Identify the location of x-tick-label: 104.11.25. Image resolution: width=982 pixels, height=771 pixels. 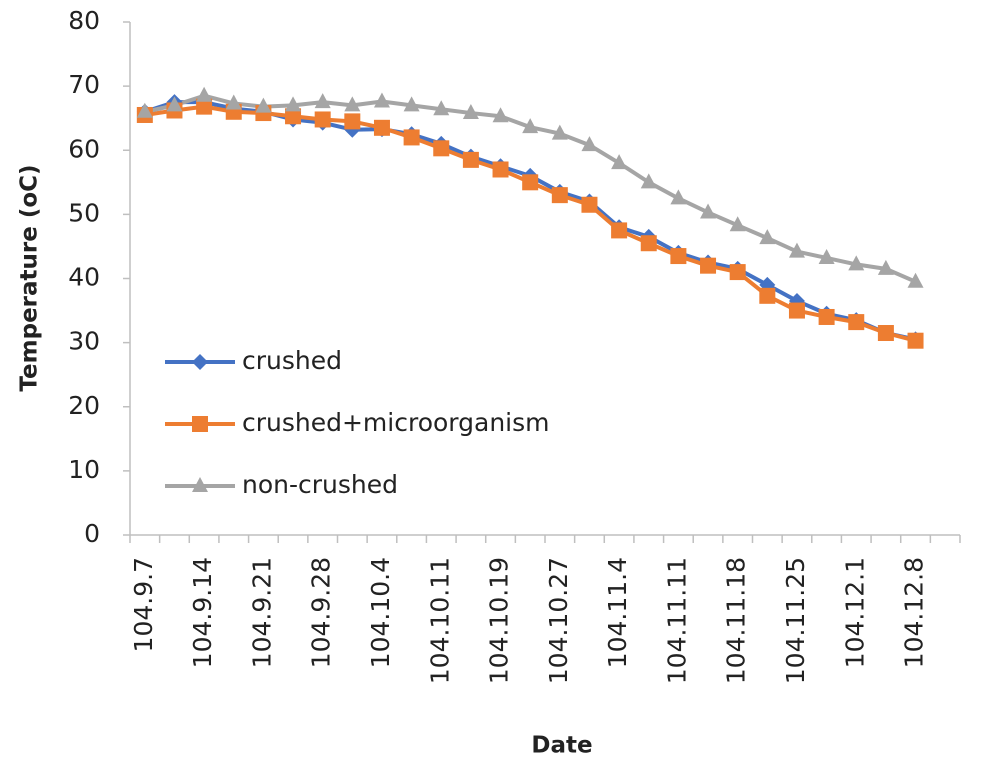
(795, 620).